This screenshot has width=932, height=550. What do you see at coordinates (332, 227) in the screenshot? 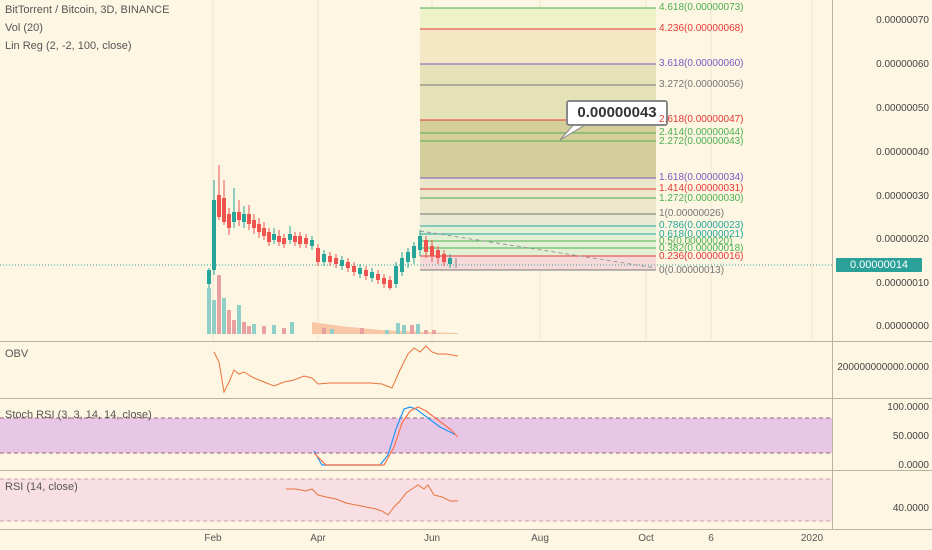
I see `candlesticks` at bounding box center [332, 227].